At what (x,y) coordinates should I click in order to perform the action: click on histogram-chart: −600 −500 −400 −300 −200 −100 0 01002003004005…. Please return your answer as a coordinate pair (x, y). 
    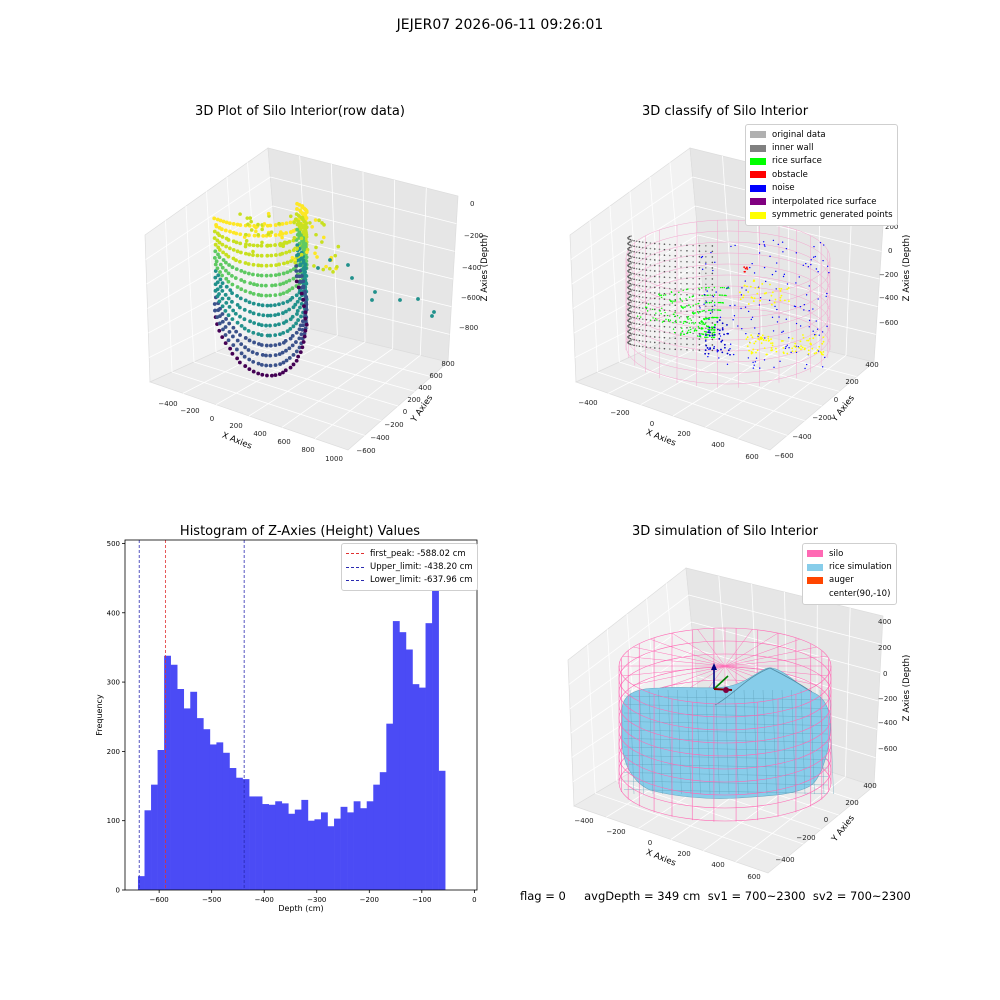
    Looking at the image, I should click on (286, 726).